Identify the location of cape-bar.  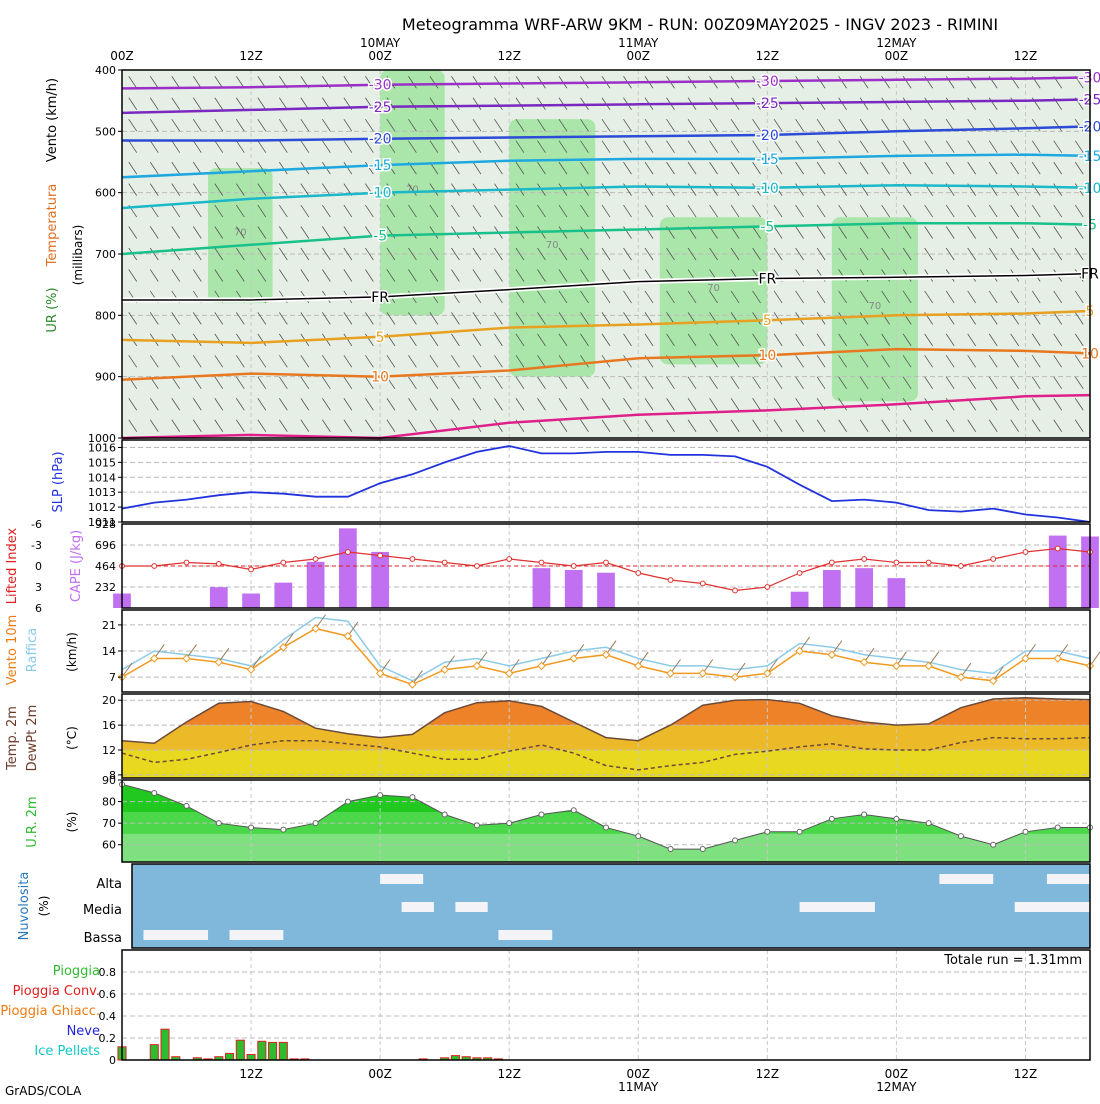
(251, 600).